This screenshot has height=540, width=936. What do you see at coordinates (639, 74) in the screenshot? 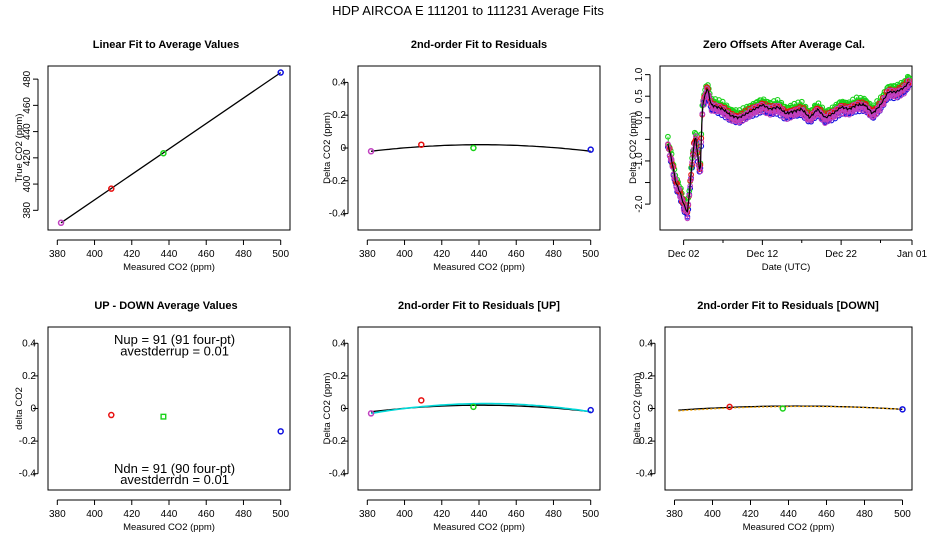
I see `y-tick-label: 1.0` at bounding box center [639, 74].